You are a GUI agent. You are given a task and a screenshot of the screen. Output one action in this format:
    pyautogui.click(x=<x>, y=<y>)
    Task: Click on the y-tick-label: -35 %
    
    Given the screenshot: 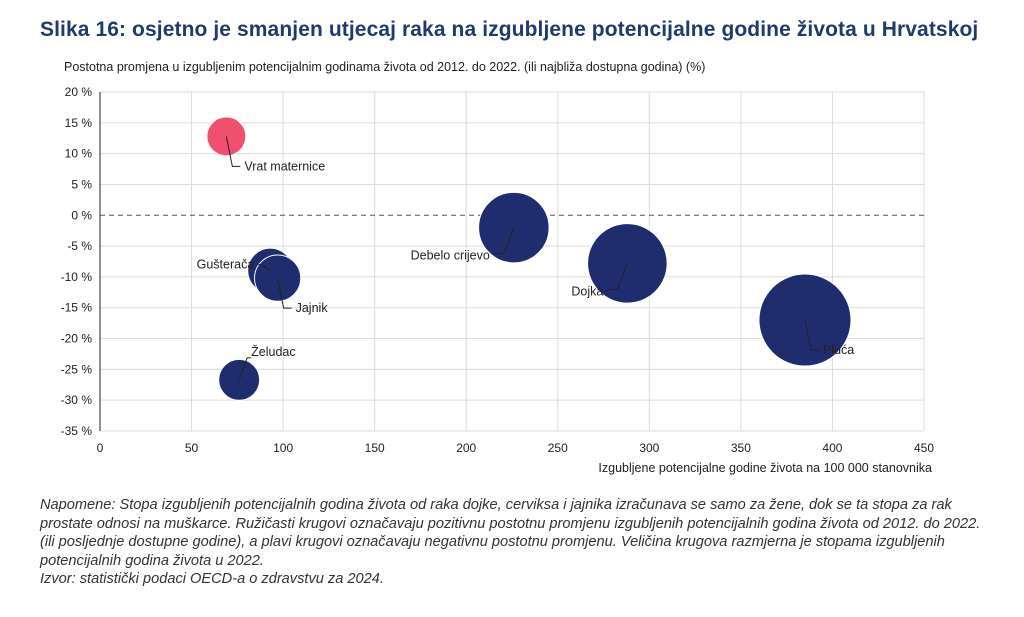 What is the action you would take?
    pyautogui.click(x=77, y=431)
    